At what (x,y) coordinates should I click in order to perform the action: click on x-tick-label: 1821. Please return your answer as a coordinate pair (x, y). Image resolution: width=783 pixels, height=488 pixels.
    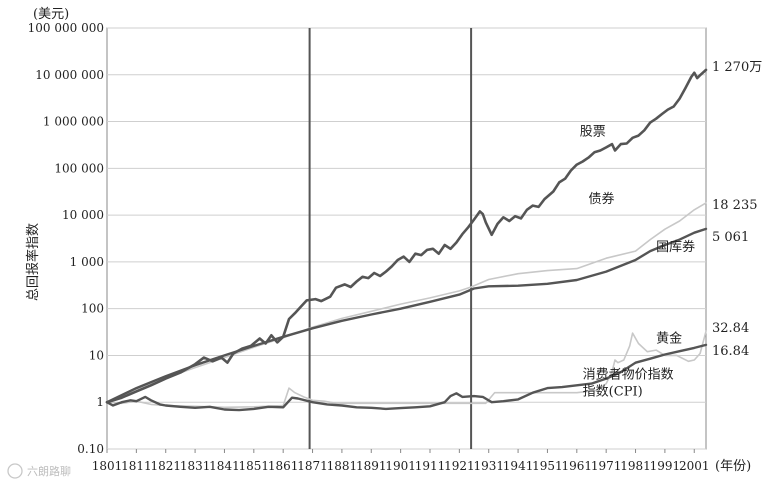
    Looking at the image, I should click on (165, 466).